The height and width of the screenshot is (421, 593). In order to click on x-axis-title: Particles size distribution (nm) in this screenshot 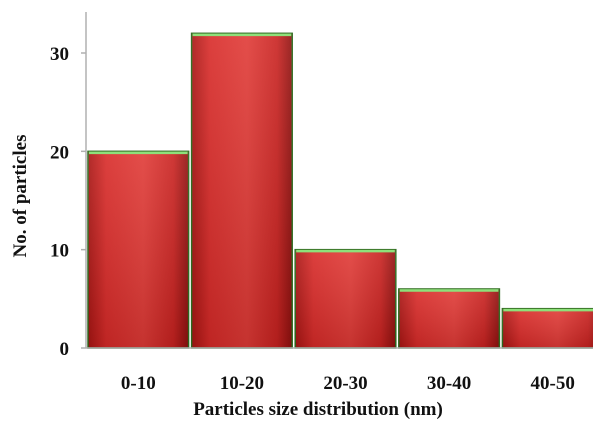, I will do `click(318, 409)`.